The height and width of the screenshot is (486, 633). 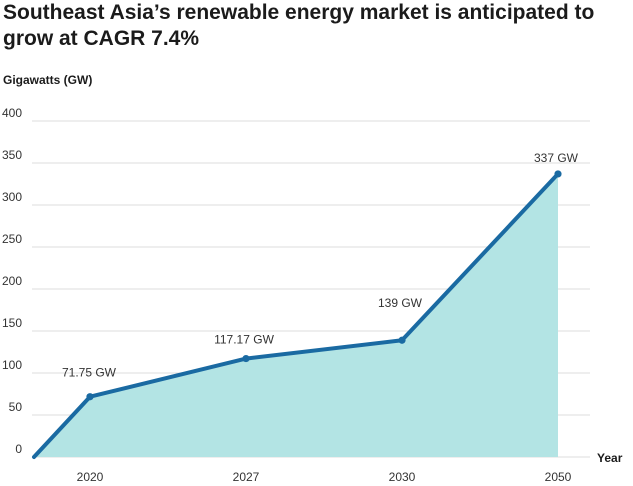 What do you see at coordinates (558, 174) in the screenshot?
I see `data-point-2050` at bounding box center [558, 174].